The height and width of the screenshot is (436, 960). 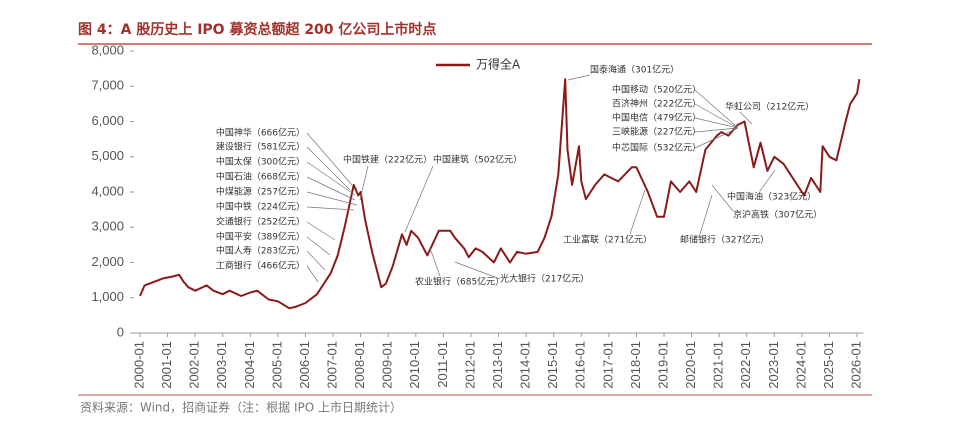 I want to click on annotation: 中国人寿（283亿元）, so click(x=260, y=251).